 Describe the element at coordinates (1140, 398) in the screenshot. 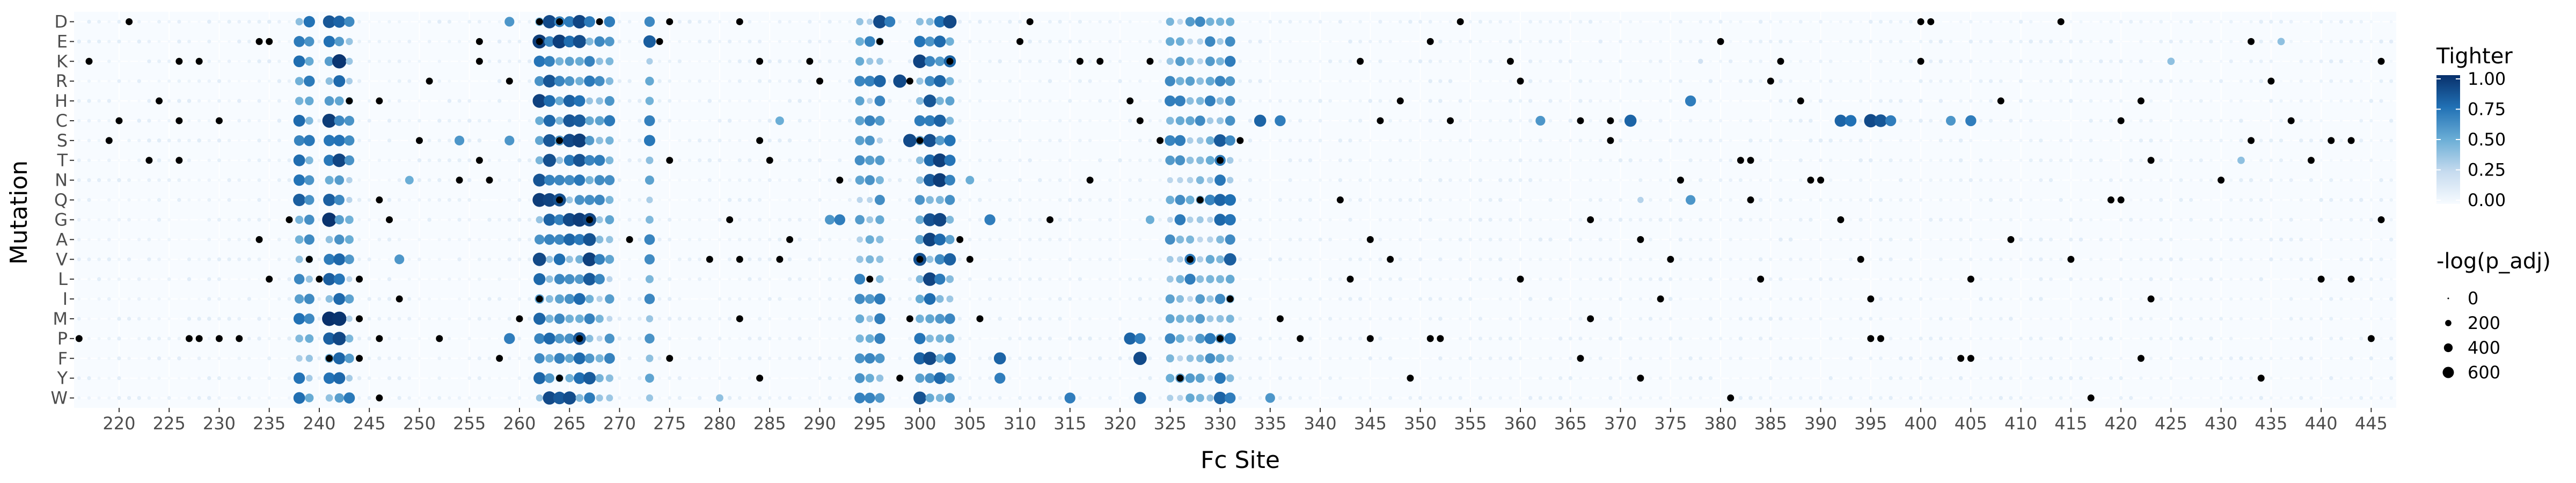

I see `data-point-highlight` at that location.